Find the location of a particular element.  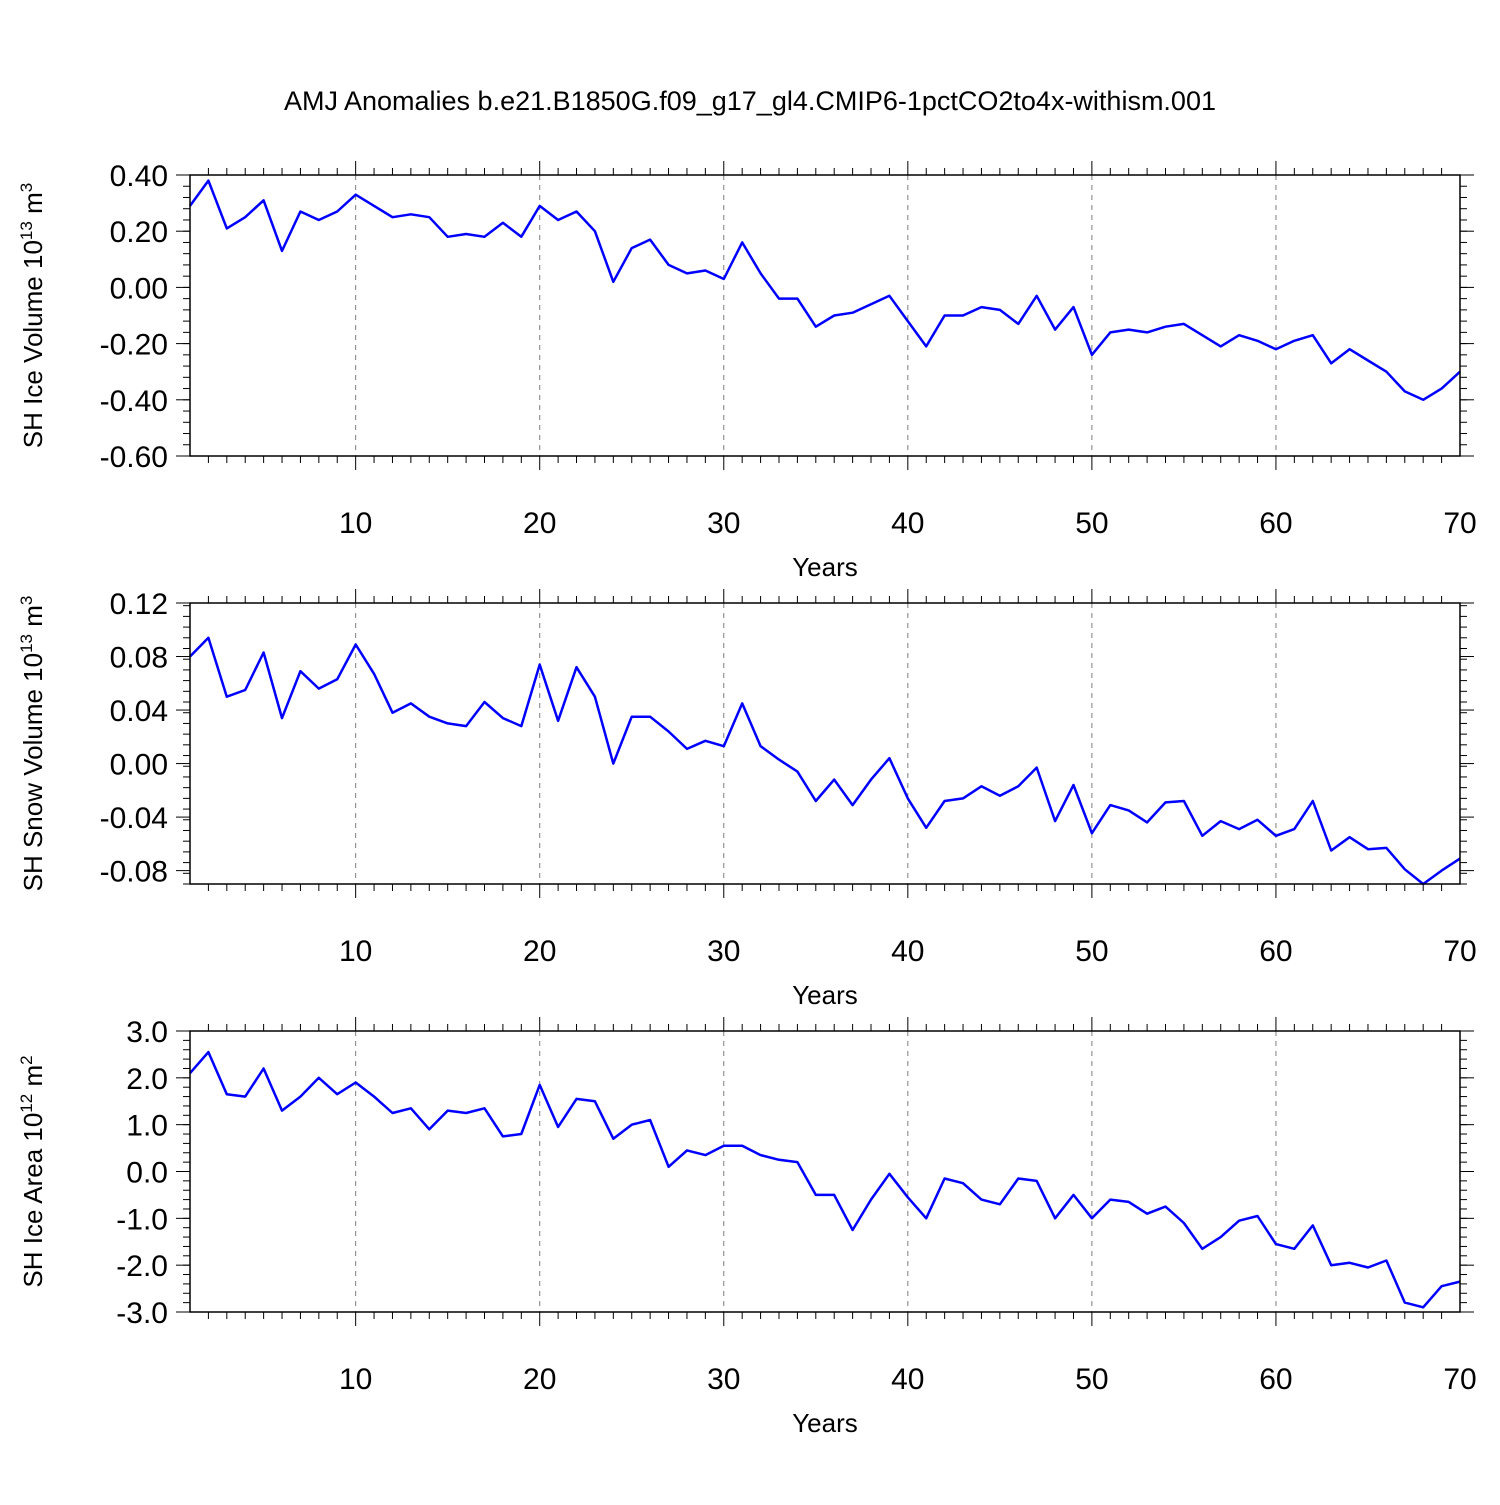

y-tick-label: 0.08 is located at coordinates (139, 658).